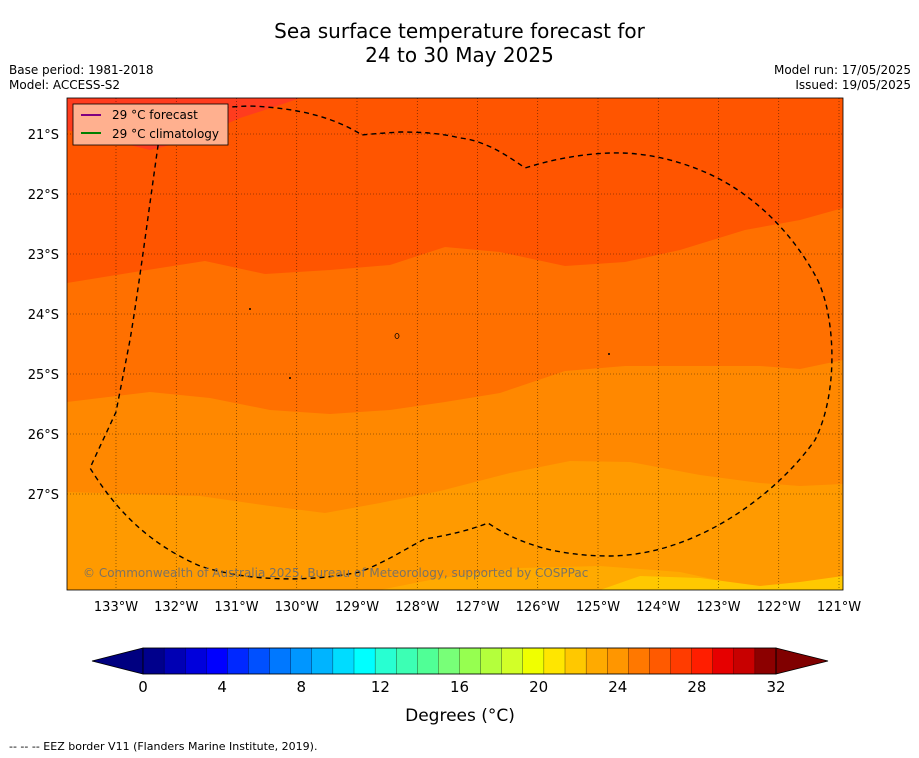 The width and height of the screenshot is (919, 758). I want to click on lat-label: 21°S, so click(43, 135).